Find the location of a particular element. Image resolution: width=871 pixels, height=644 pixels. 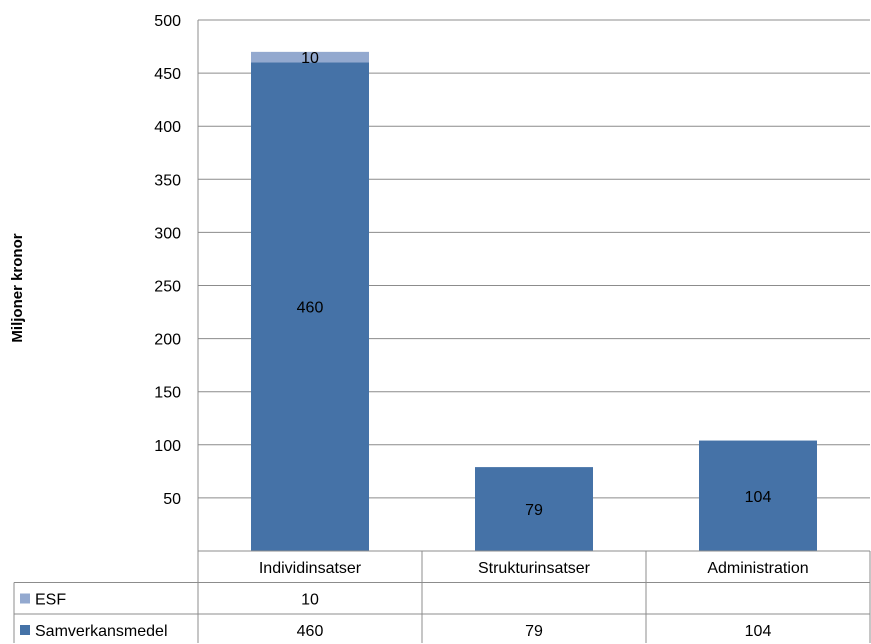

y-tick-label: 100 is located at coordinates (167, 446).